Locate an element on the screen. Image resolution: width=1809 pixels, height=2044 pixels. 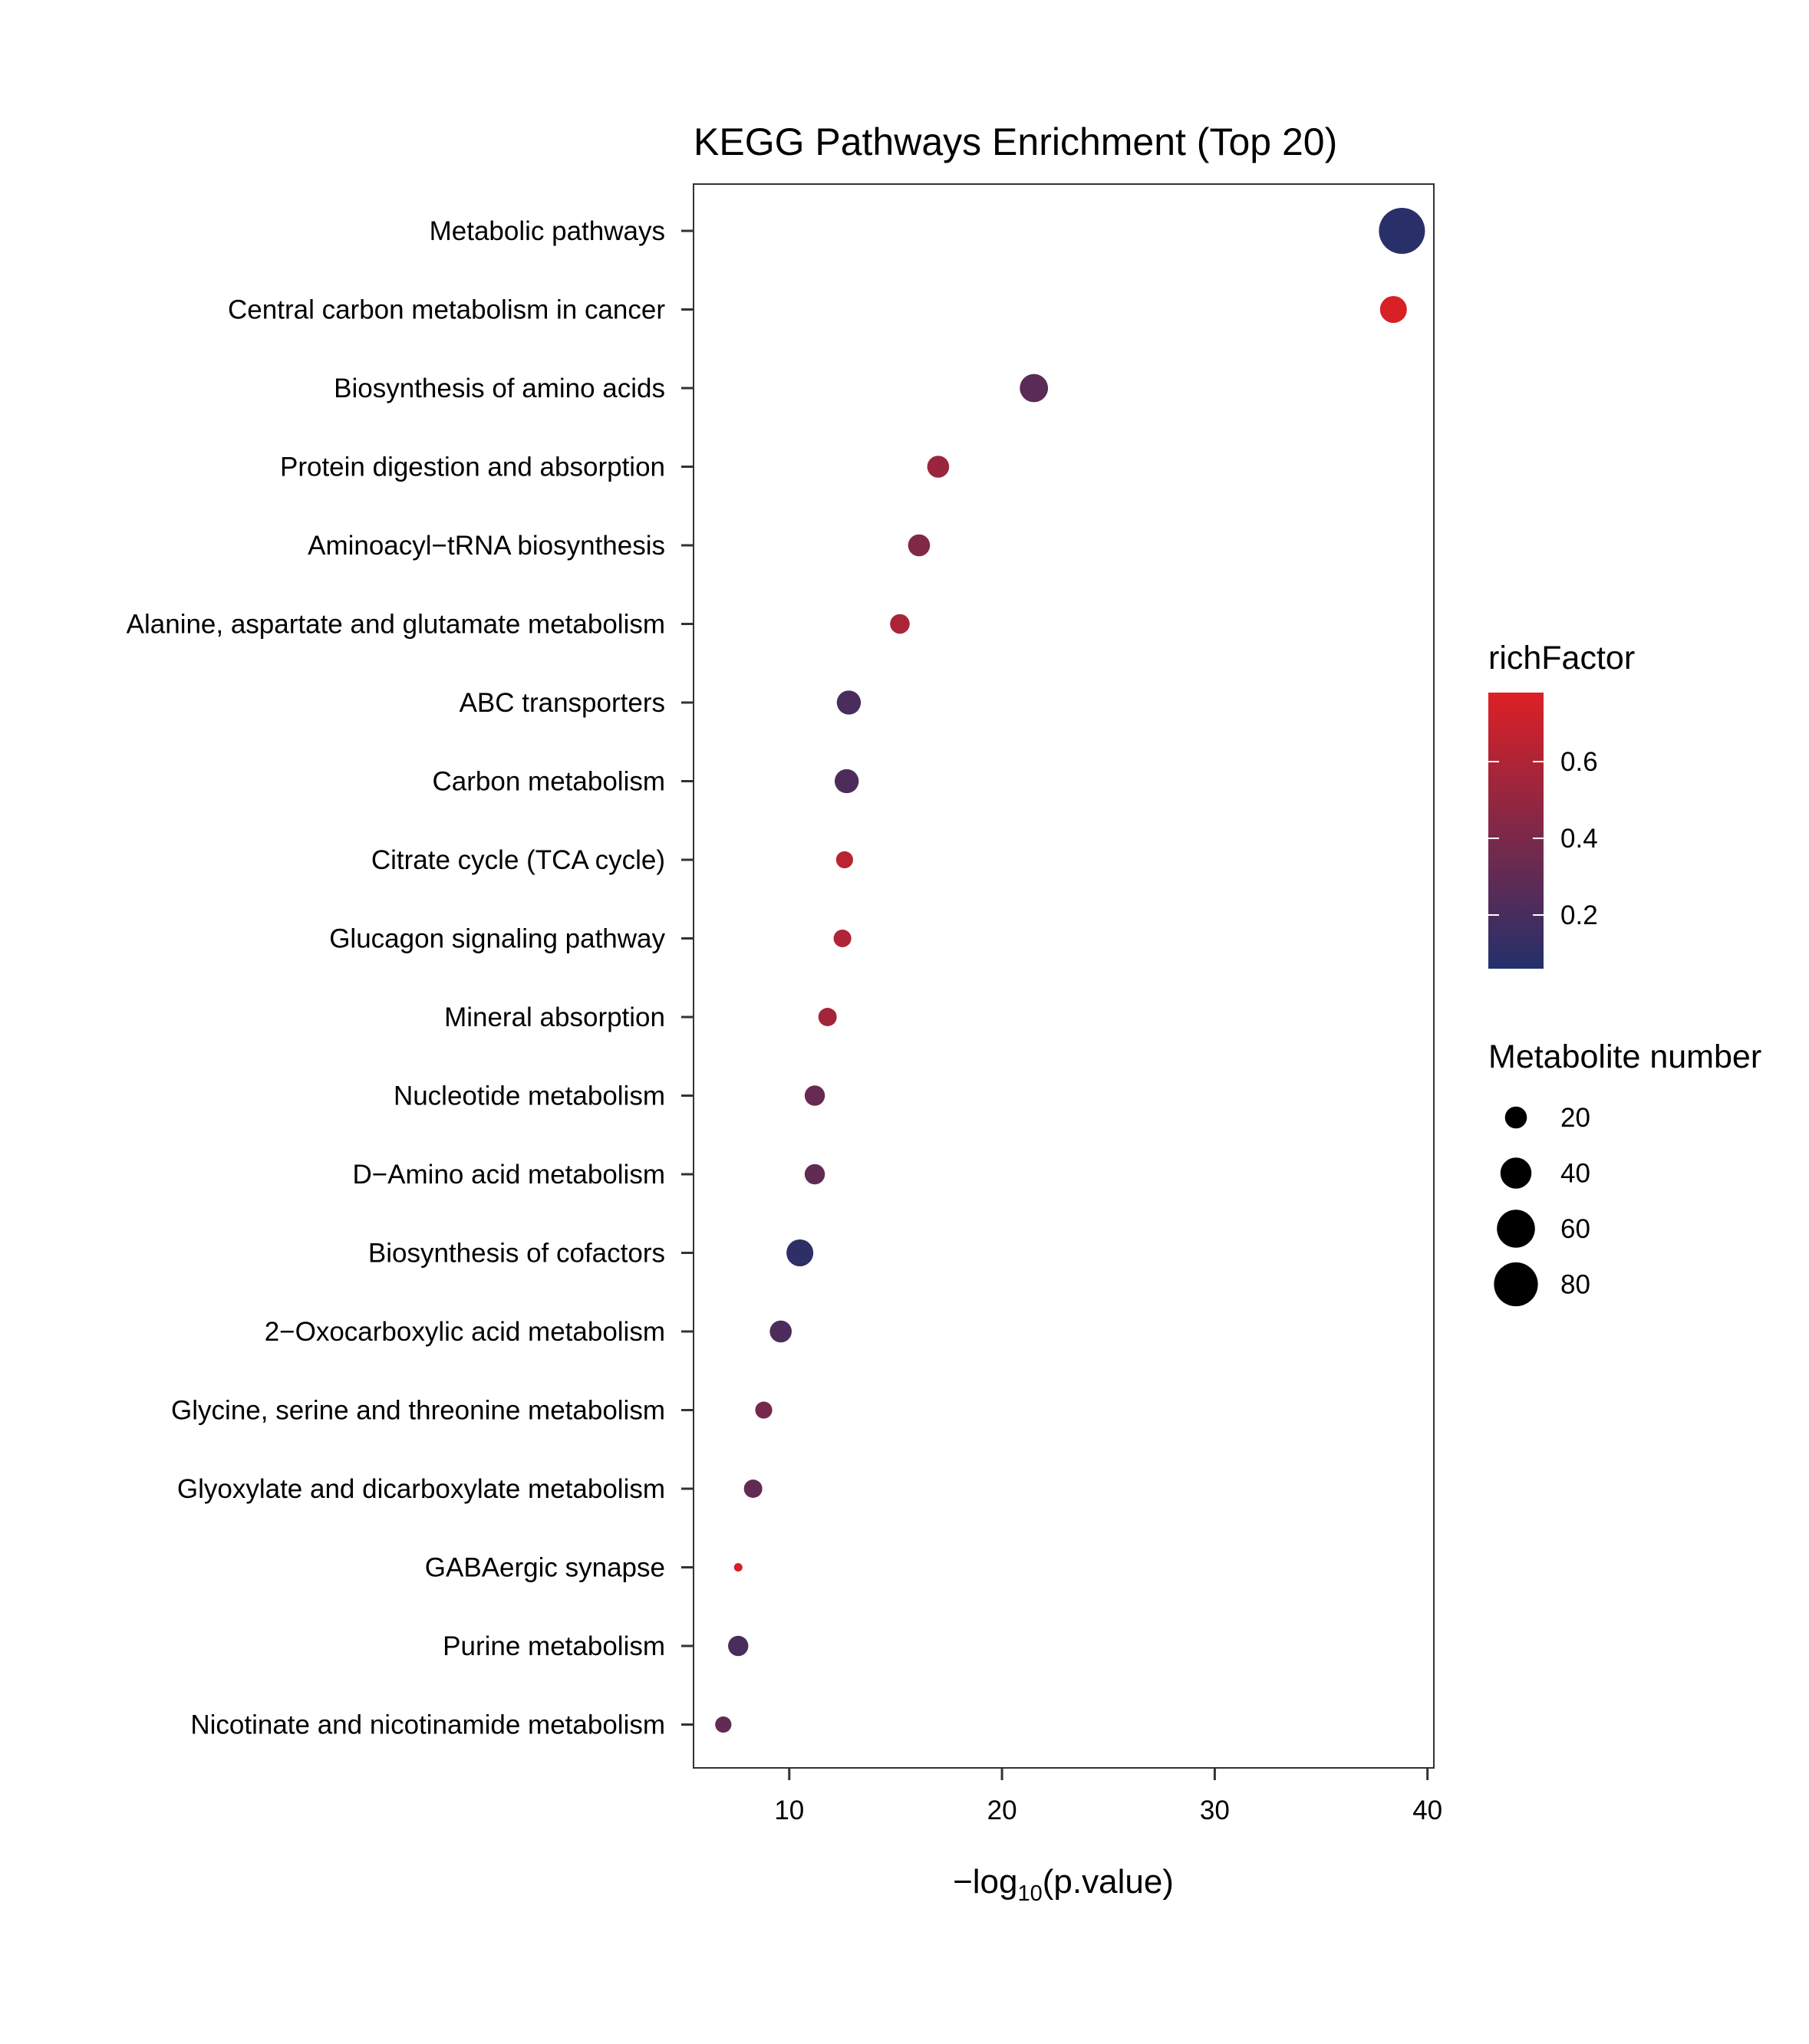
y-tick-label: Biosynthesis of amino acids is located at coordinates (500, 388).